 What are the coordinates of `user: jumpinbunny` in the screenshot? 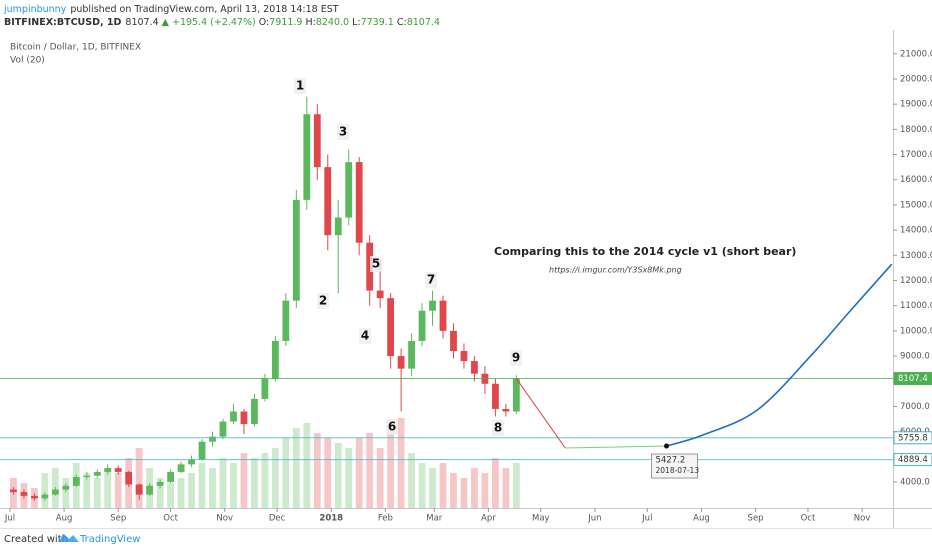 It's located at (35, 9).